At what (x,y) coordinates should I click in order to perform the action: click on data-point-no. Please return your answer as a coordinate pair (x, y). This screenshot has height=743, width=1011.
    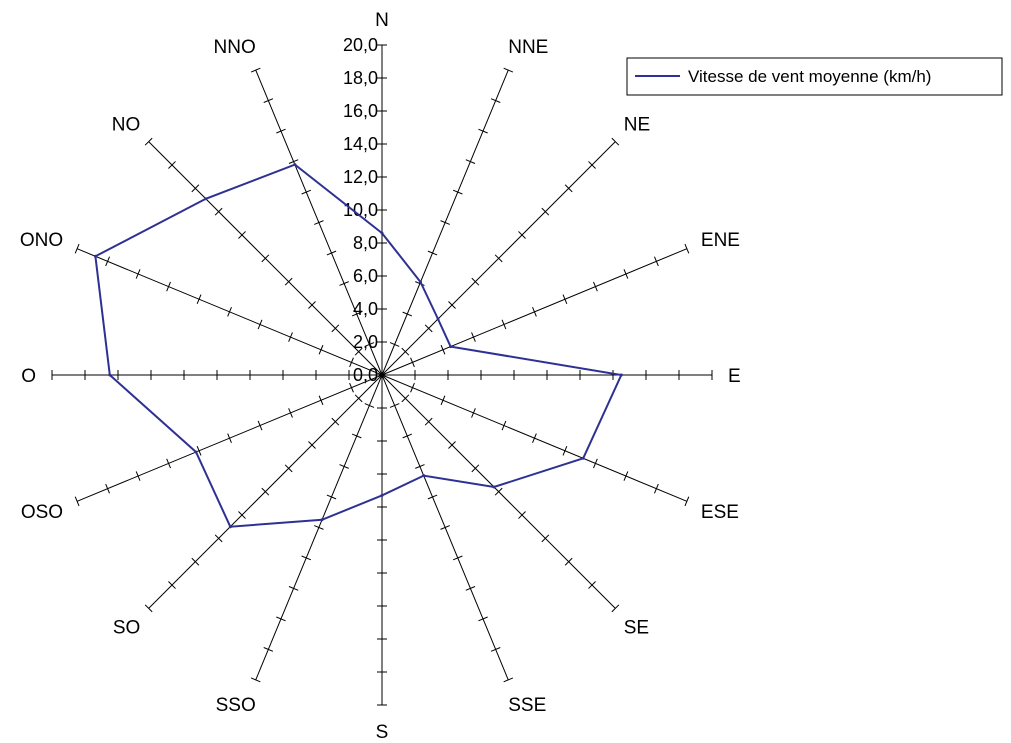
    Looking at the image, I should click on (206, 199).